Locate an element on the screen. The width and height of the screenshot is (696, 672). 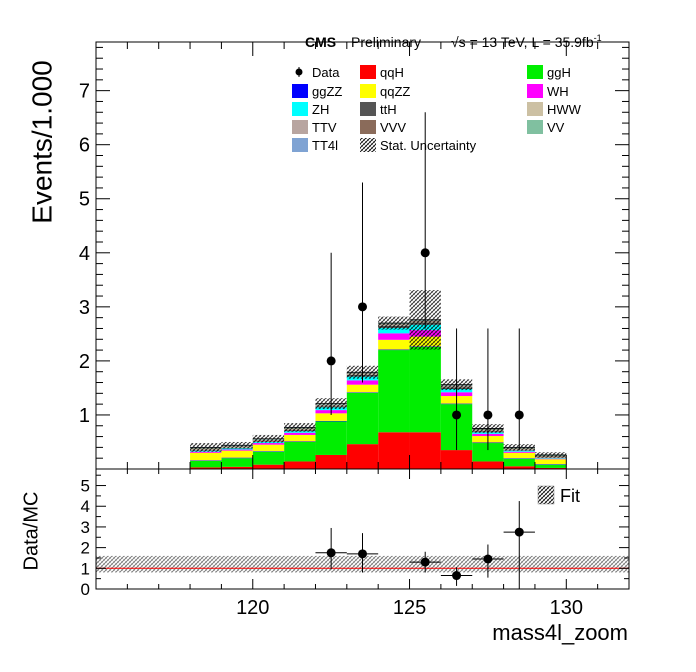
legend-item-qqh: qqH is located at coordinates (382, 72).